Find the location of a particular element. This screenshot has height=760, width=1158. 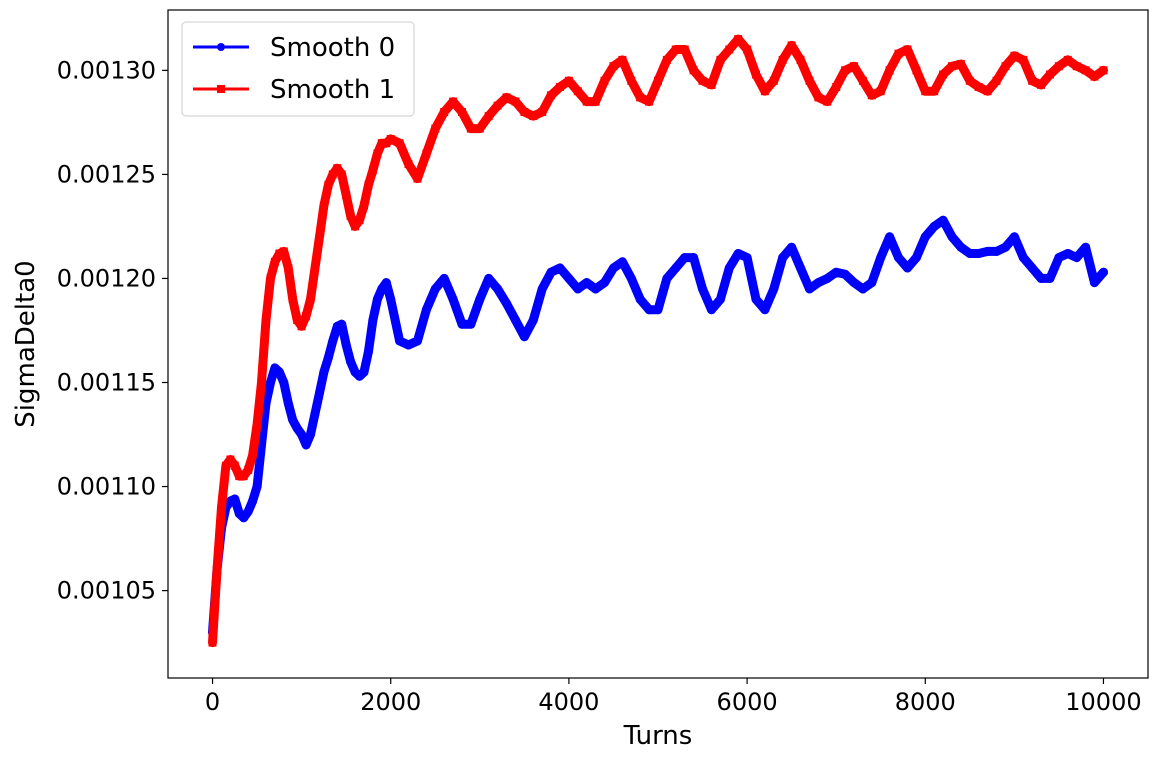

x-tick-label: 4000 is located at coordinates (568, 702).